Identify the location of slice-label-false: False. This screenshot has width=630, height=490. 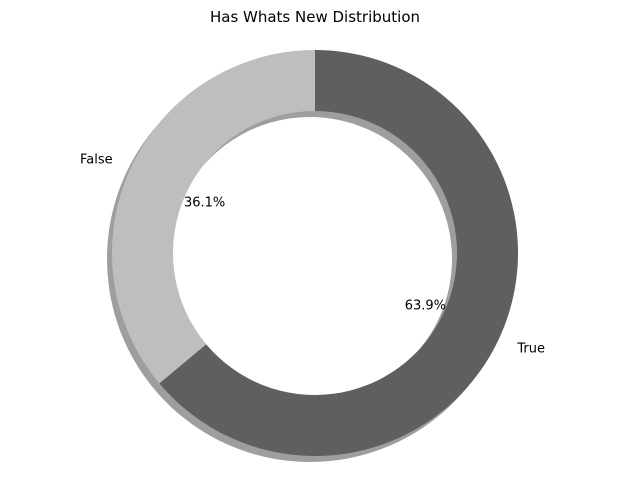
(96, 160).